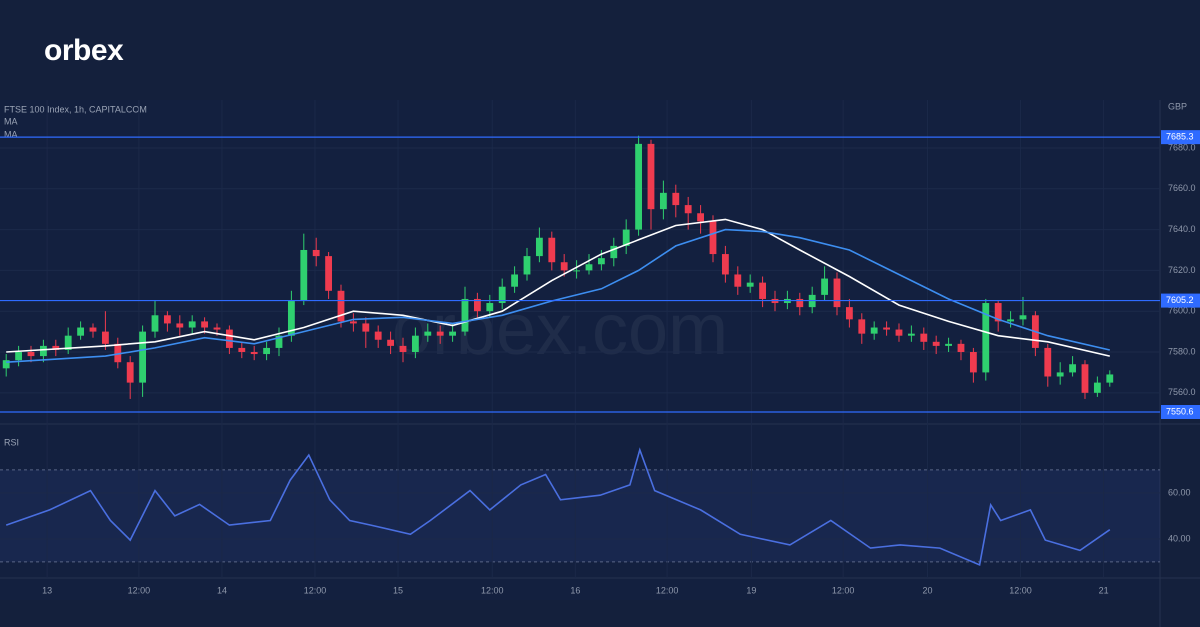 This screenshot has height=627, width=1200. I want to click on level-label: 7550.6, so click(1180, 411).